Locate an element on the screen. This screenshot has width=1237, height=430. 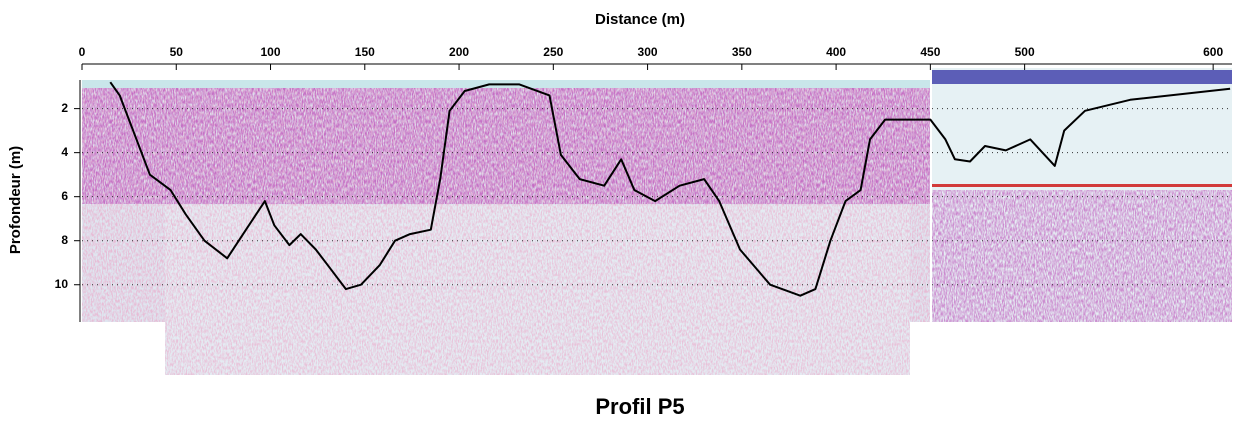
panel-right-noise is located at coordinates (1082, 256).